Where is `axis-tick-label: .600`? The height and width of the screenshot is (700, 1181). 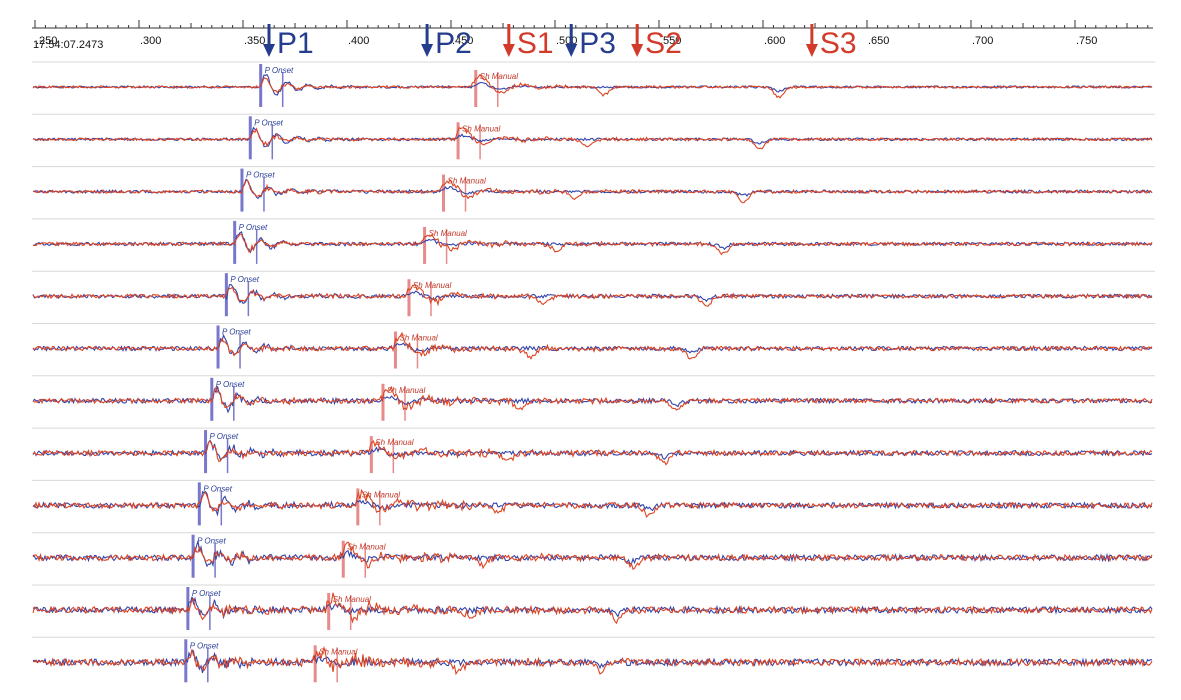
axis-tick-label: .600 is located at coordinates (774, 41).